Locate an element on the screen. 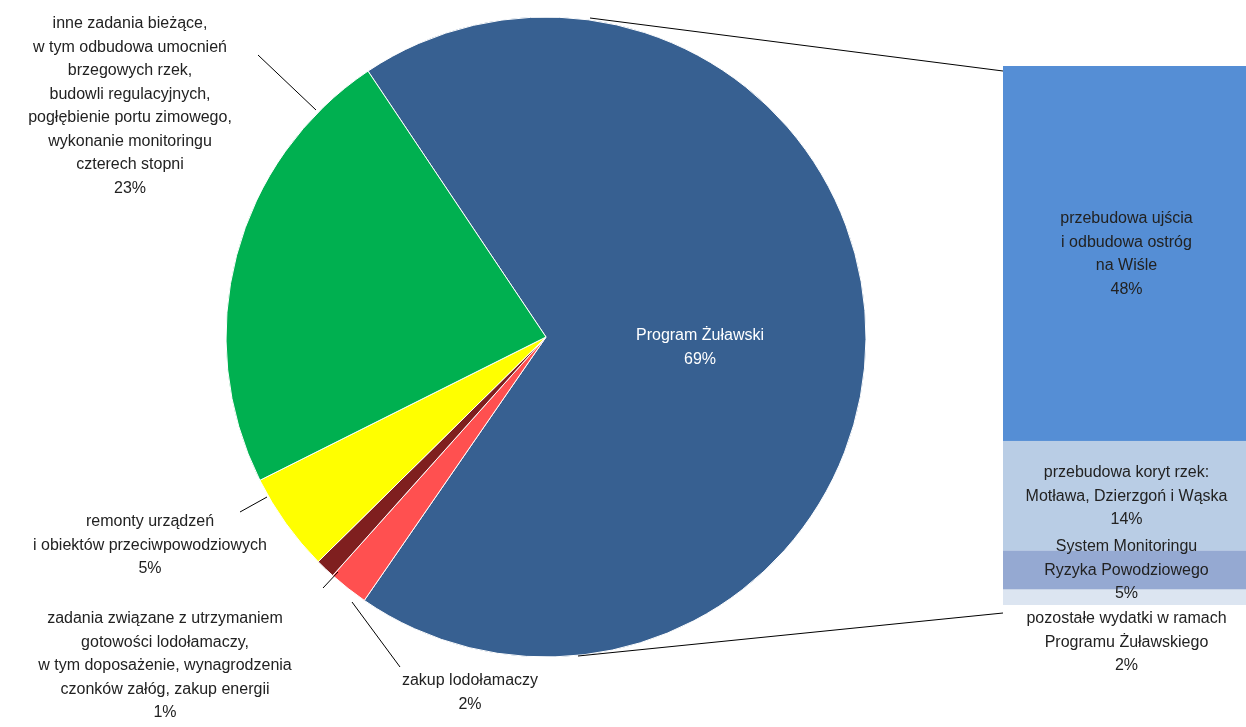  data-label: 69% is located at coordinates (700, 358).